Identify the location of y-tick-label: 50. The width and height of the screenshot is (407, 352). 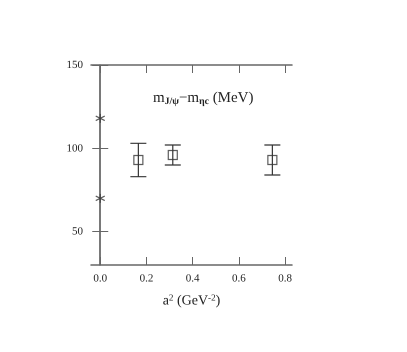
(78, 232).